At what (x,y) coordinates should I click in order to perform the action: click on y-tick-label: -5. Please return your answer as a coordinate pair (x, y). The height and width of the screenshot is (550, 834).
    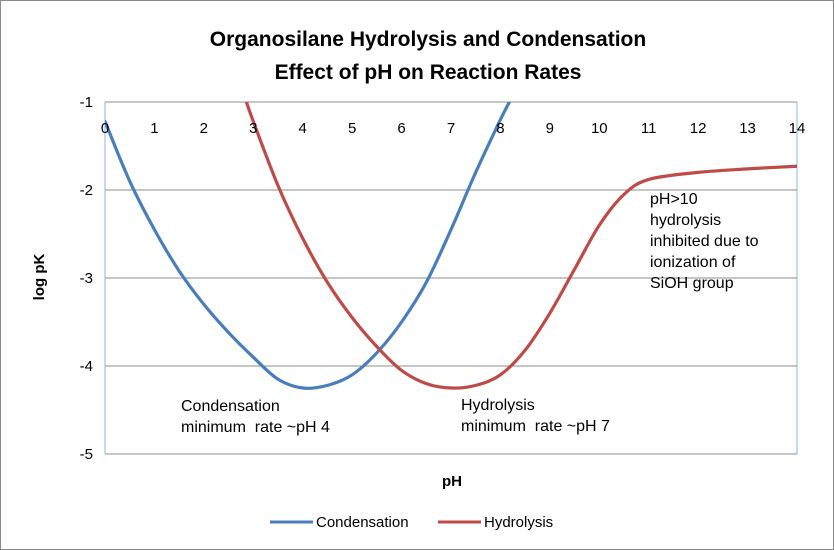
    Looking at the image, I should click on (86, 454).